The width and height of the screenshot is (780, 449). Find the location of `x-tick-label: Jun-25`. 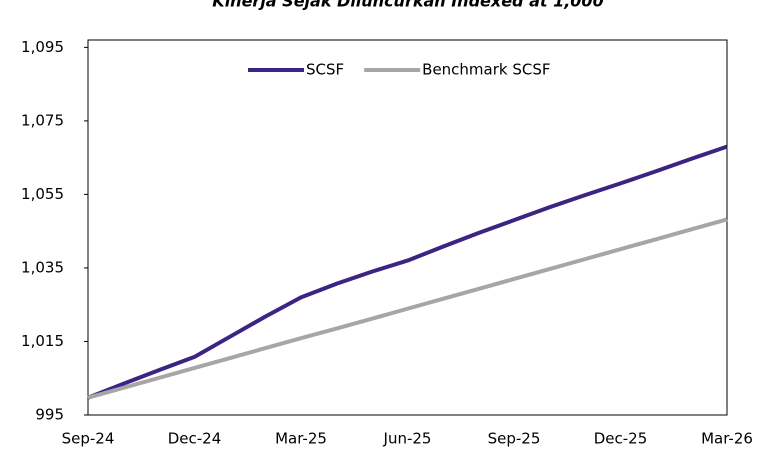

x-tick-label: Jun-25 is located at coordinates (407, 439).